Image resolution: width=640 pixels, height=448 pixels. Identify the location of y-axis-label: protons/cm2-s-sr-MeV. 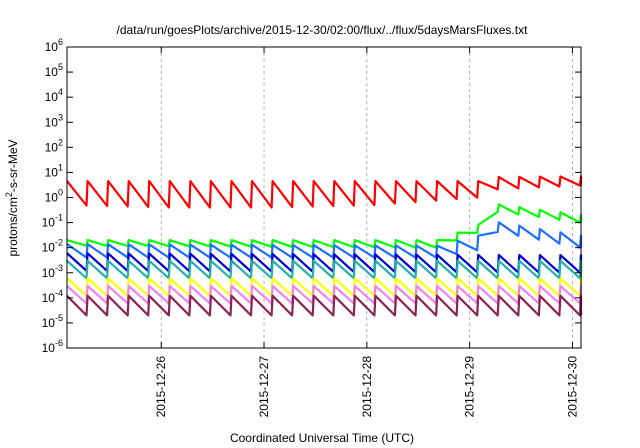
(12, 197).